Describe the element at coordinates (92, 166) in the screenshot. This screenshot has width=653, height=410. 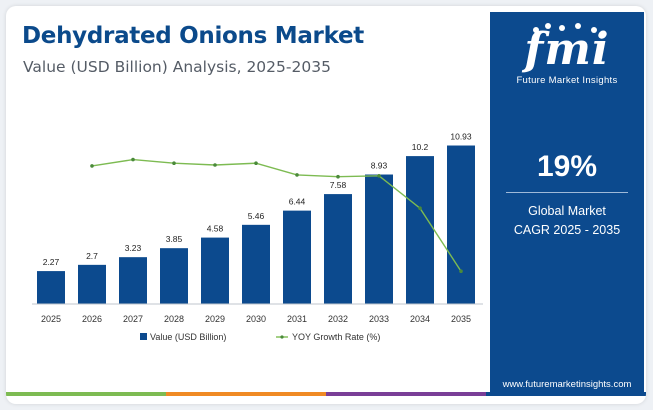
I see `line-point-2026` at that location.